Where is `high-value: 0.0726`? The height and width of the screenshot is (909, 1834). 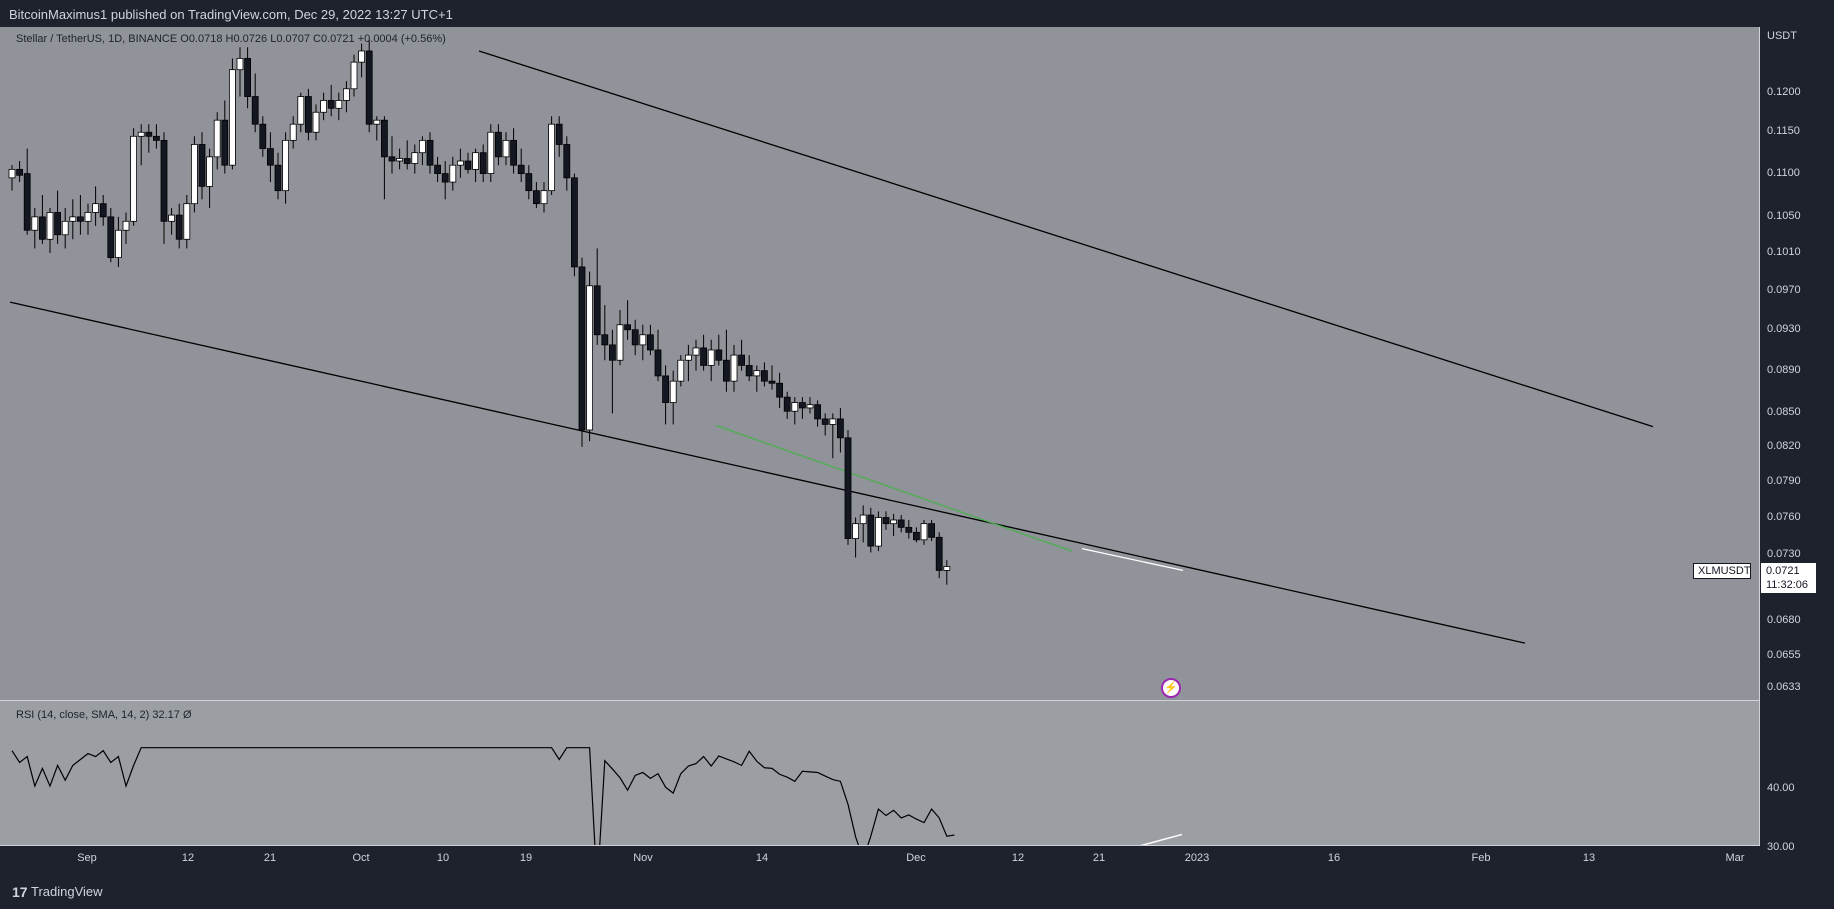 high-value: 0.0726 is located at coordinates (250, 39).